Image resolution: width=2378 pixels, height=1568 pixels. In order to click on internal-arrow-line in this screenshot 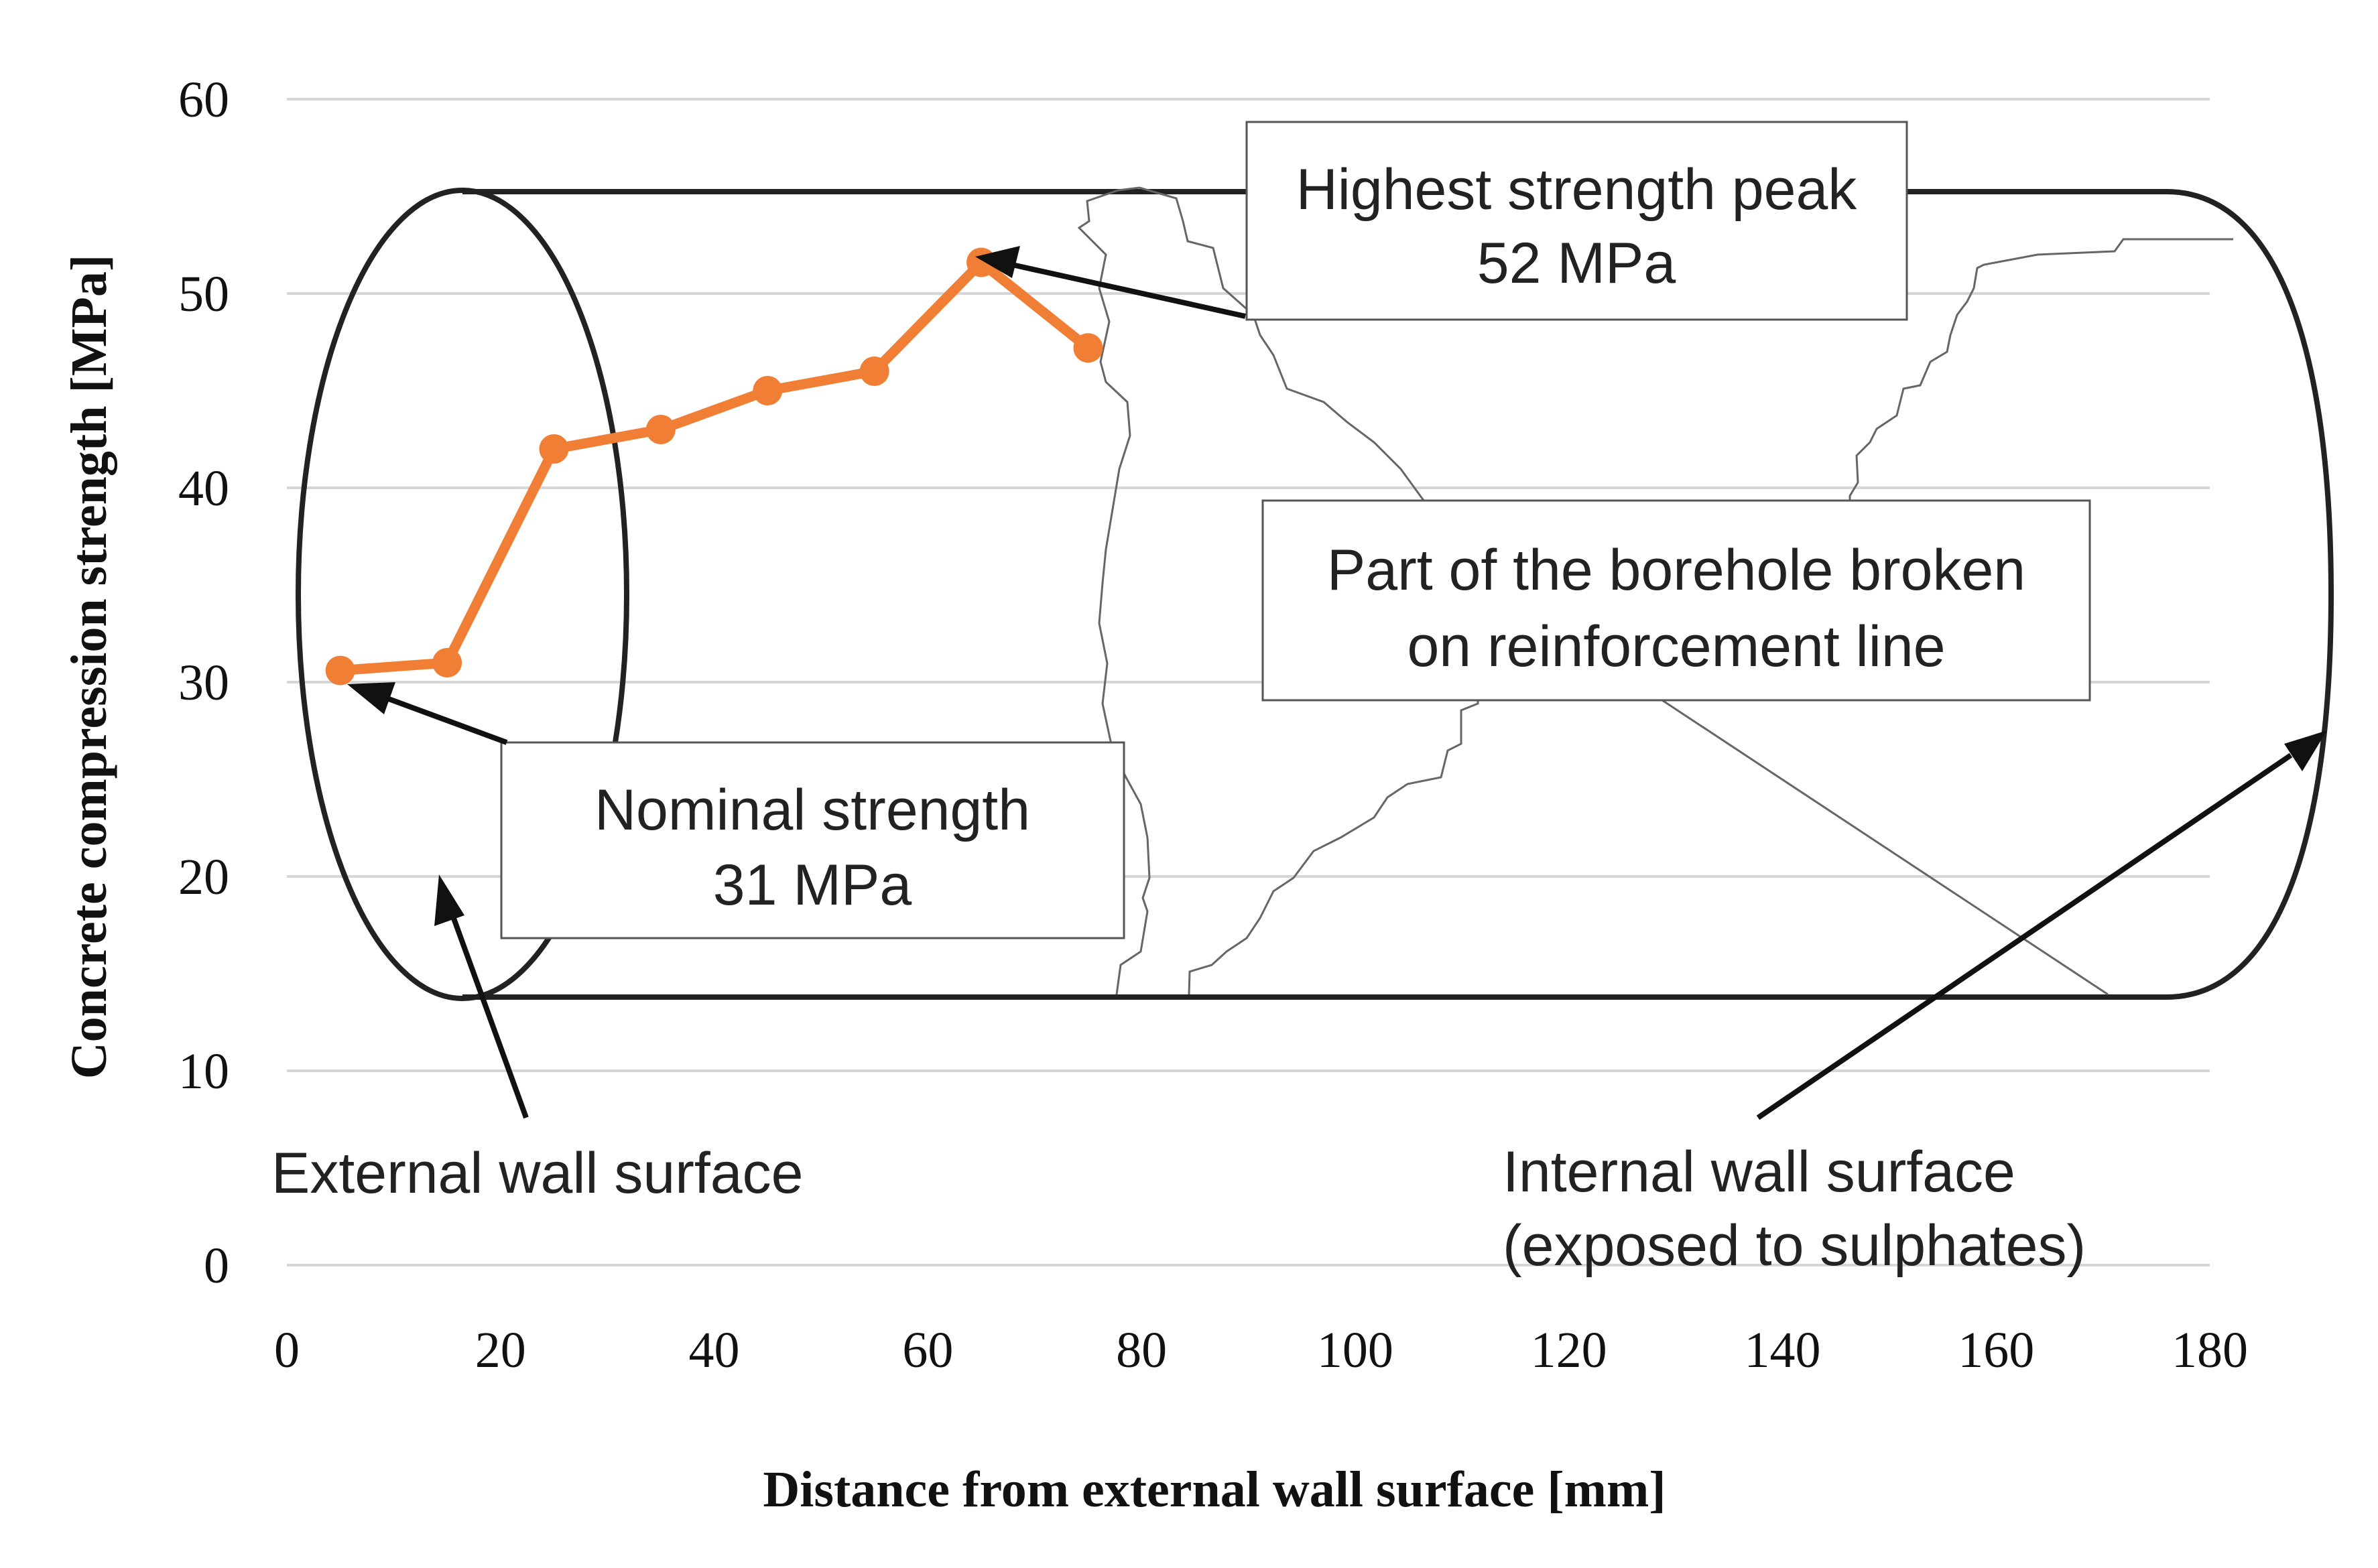, I will do `click(2024, 936)`.